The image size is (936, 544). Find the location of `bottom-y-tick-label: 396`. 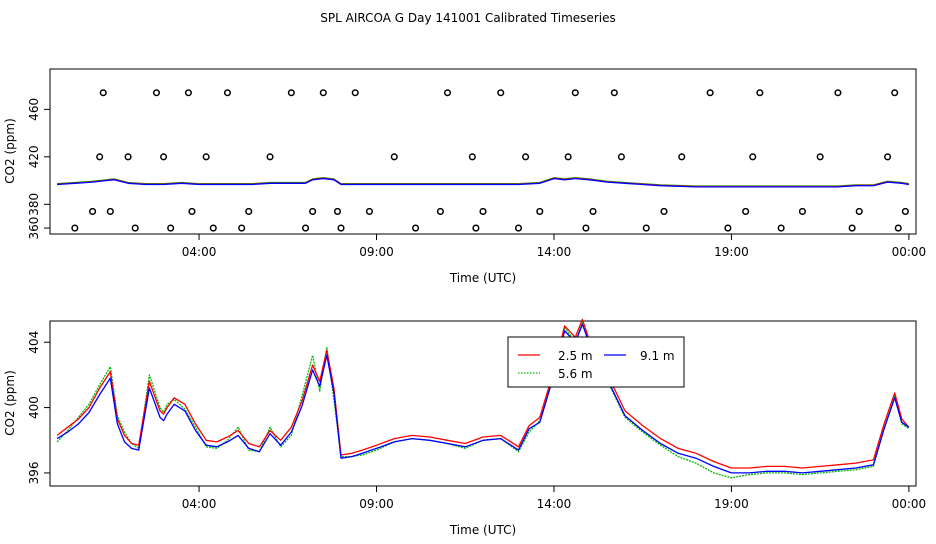

bottom-y-tick-label: 396 is located at coordinates (34, 472).